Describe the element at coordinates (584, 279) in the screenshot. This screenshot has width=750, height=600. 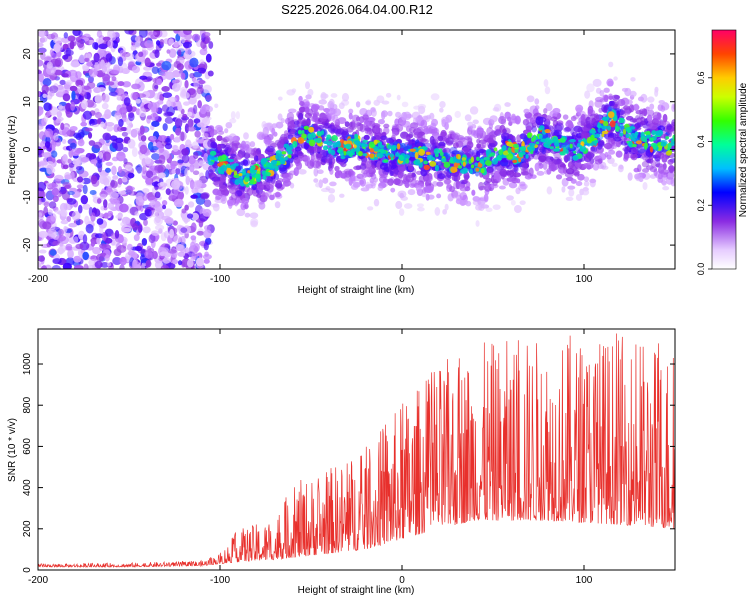
I see `heatmap-x-tick-label: 100` at that location.